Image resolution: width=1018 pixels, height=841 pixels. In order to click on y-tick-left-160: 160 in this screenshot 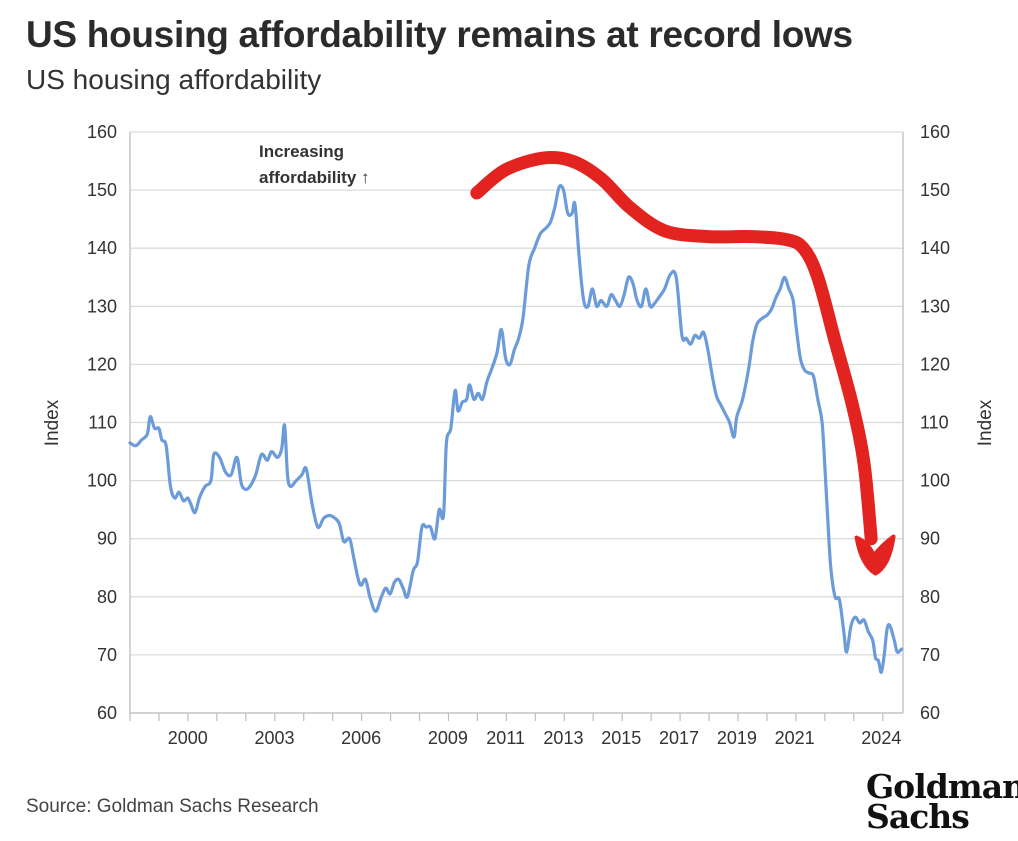, I will do `click(102, 132)`.